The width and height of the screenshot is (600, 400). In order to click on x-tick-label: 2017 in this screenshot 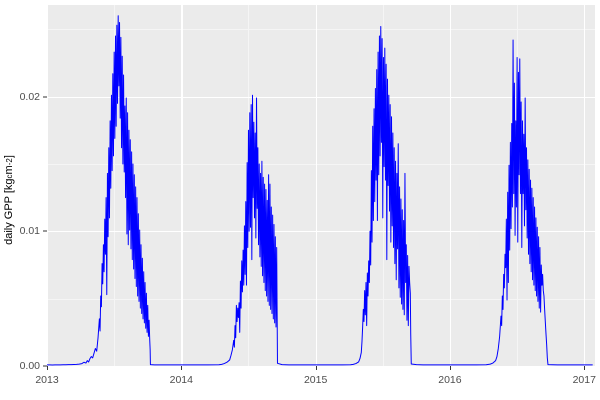, I will do `click(584, 380)`.